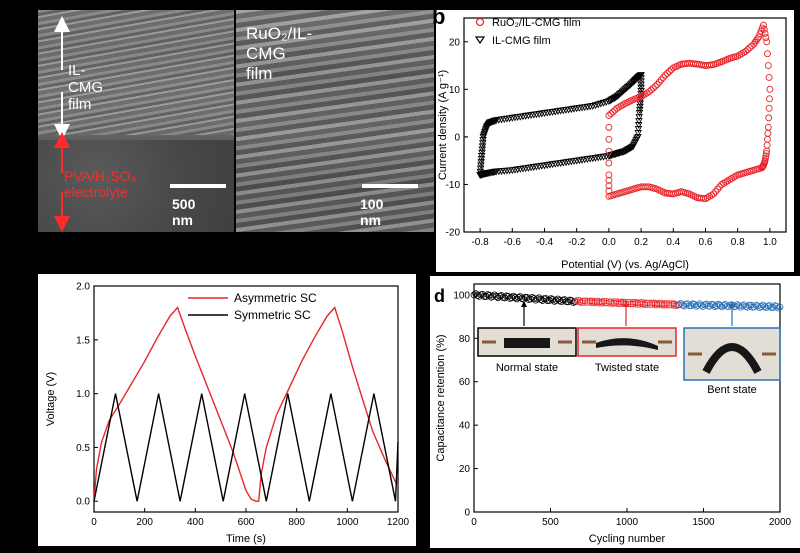 This screenshot has width=800, height=553. What do you see at coordinates (480, 40) in the screenshot?
I see `legend-marker-il-cmg` at bounding box center [480, 40].